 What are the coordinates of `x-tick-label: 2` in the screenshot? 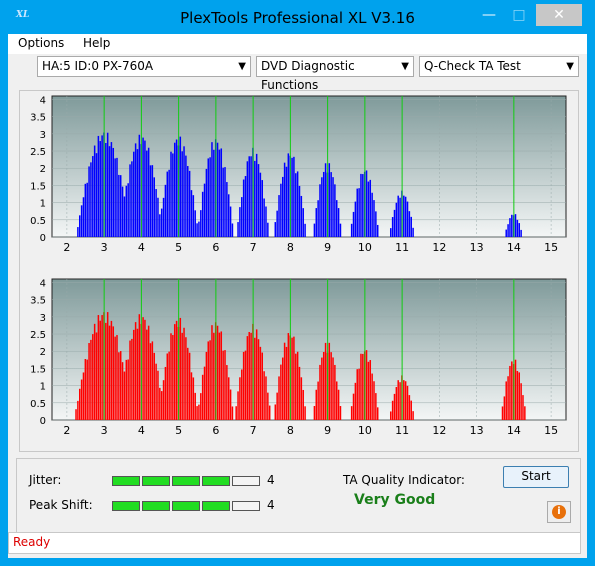 It's located at (66, 247).